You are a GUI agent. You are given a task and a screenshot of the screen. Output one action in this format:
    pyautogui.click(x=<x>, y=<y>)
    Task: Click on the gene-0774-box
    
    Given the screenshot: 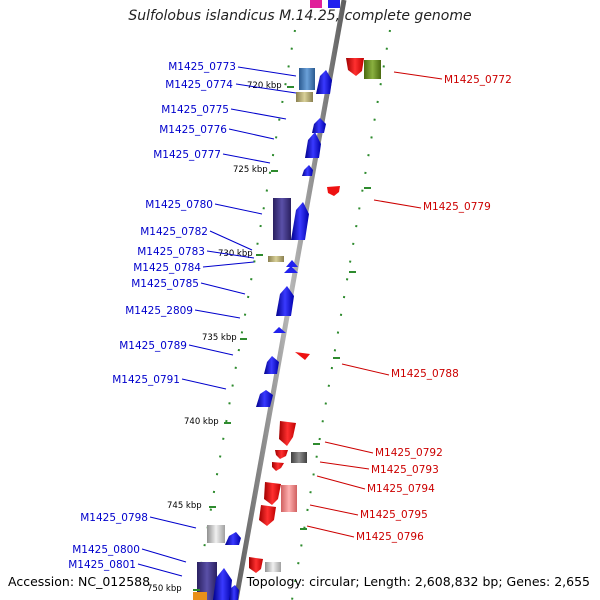 What is the action you would take?
    pyautogui.click(x=304, y=97)
    